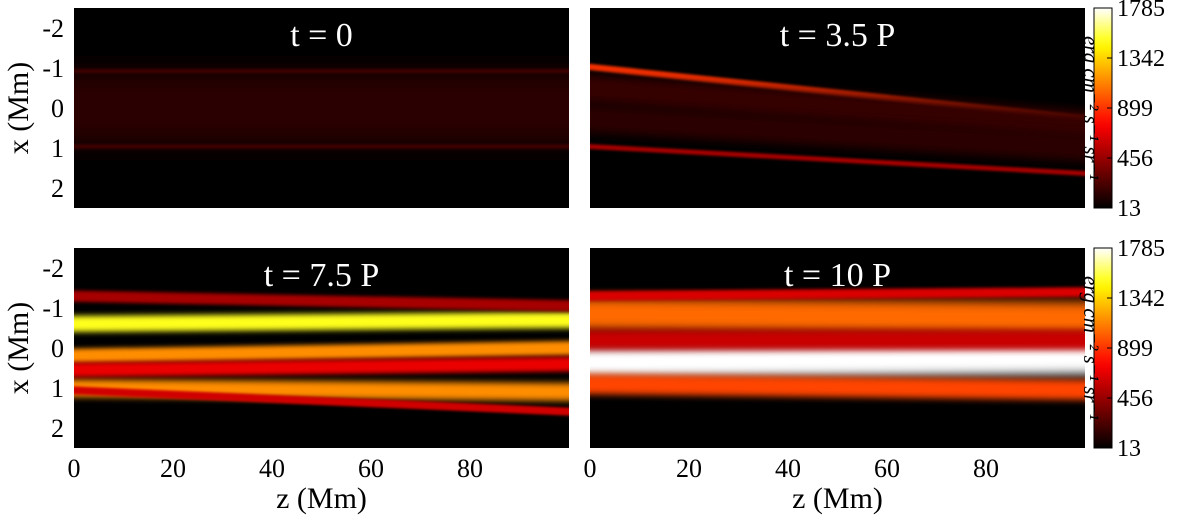  I want to click on panel-title: t = 3.5 P, so click(838, 35).